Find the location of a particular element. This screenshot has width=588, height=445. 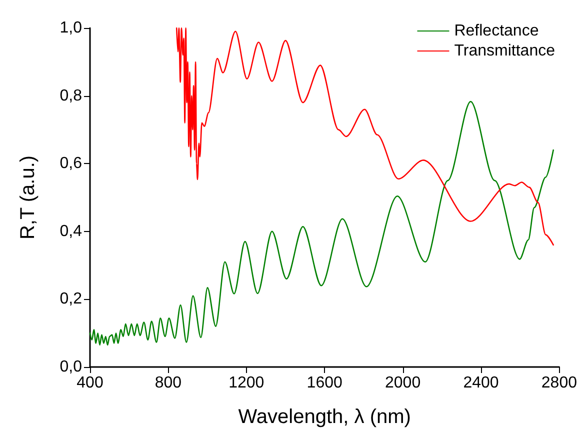

x-tick-label: 400 is located at coordinates (90, 383).